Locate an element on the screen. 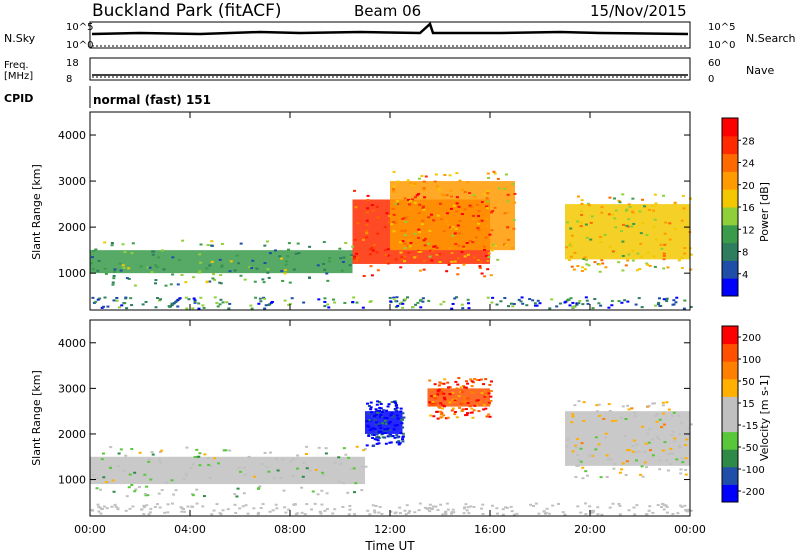  data-band is located at coordinates (227, 470).